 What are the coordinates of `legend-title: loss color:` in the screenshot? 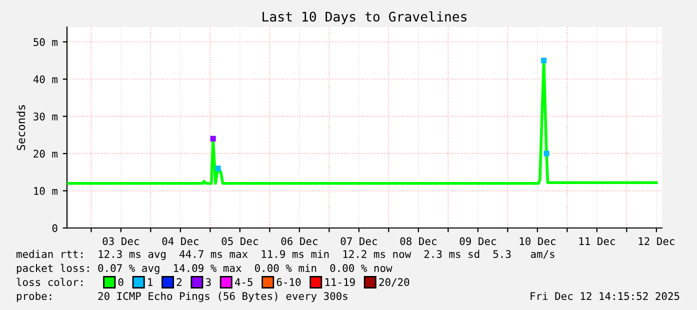 It's located at (49, 282).